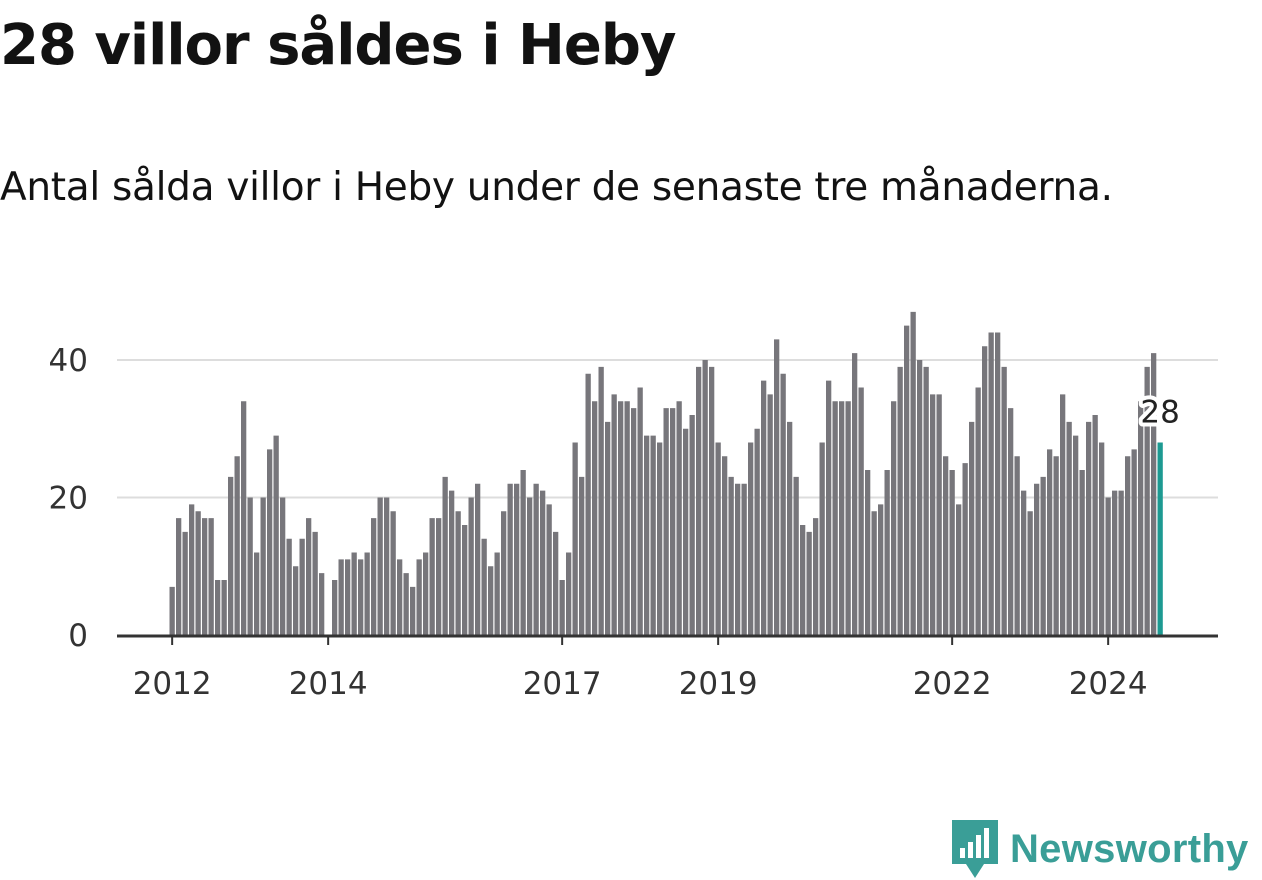 The width and height of the screenshot is (1262, 880). Describe the element at coordinates (975, 849) in the screenshot. I see `newsworthy-logo-icon` at that location.